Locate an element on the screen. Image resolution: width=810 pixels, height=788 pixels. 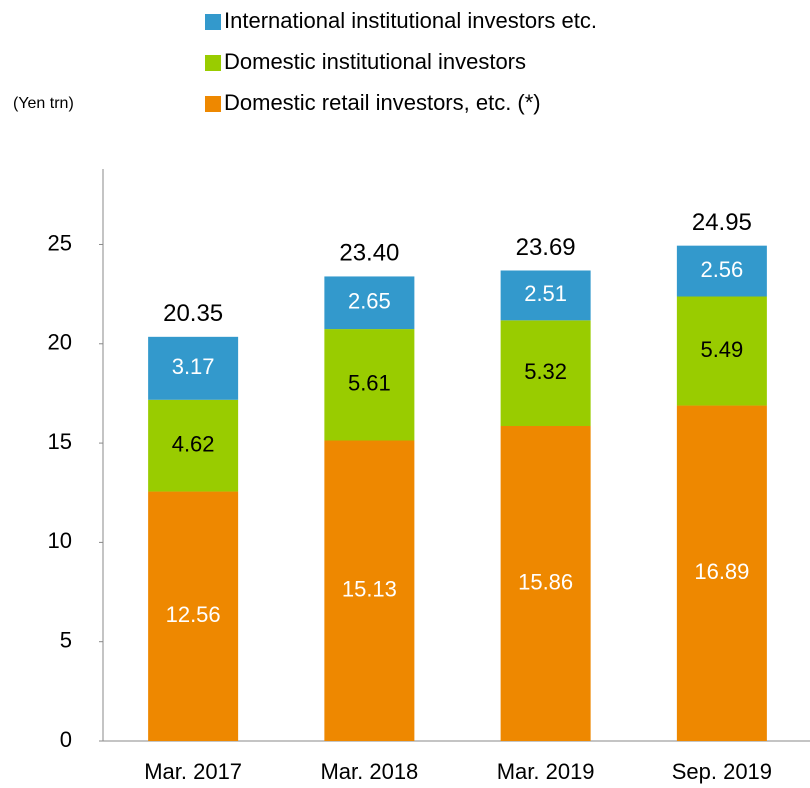
y-tick-label: 5 is located at coordinates (66, 640).